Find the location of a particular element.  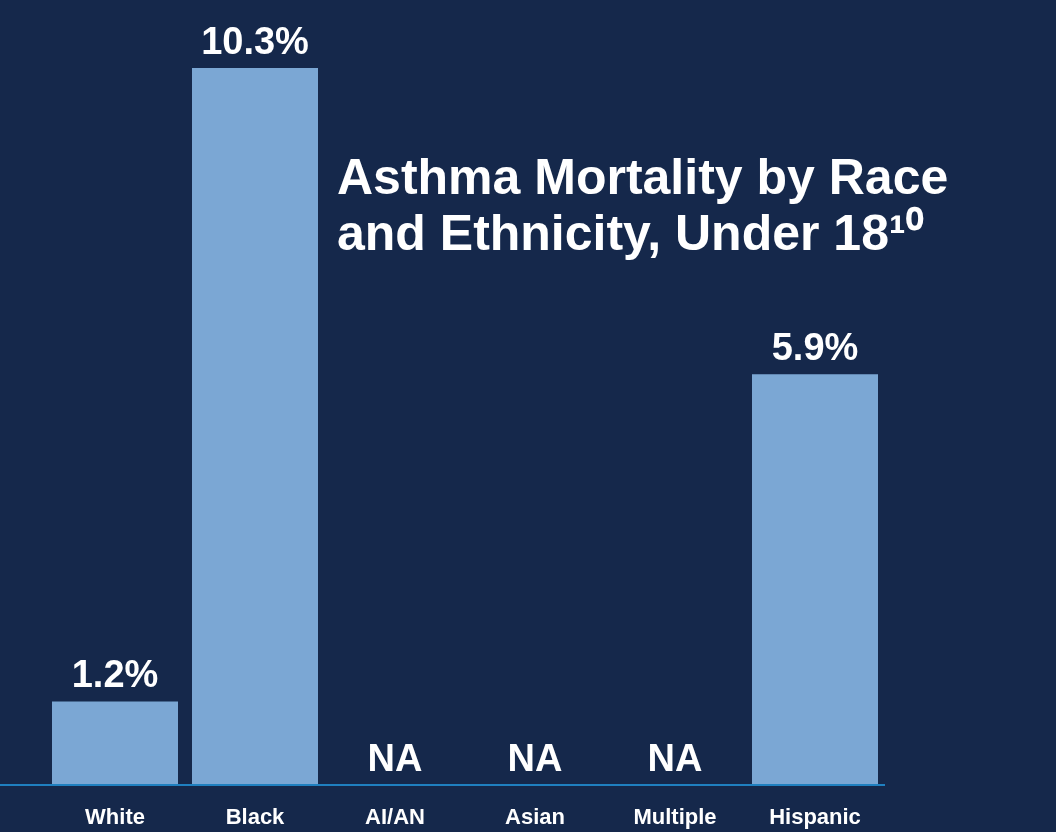

x-tick-label: Hispanic is located at coordinates (815, 816).